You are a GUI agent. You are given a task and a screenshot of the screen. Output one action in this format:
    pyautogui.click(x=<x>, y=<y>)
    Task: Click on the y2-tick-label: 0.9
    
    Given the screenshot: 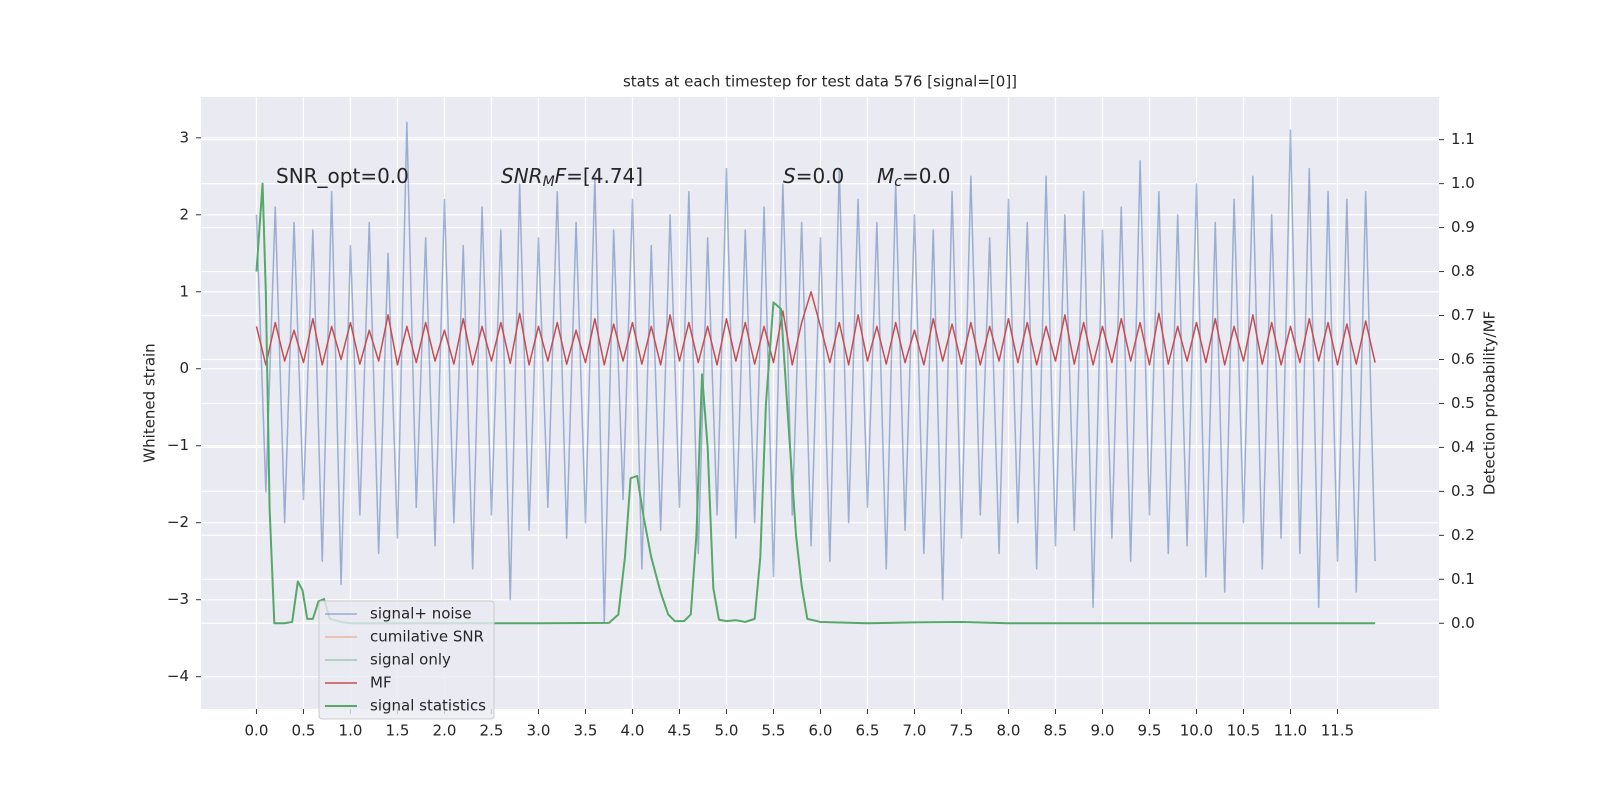 What is the action you would take?
    pyautogui.click(x=1463, y=227)
    